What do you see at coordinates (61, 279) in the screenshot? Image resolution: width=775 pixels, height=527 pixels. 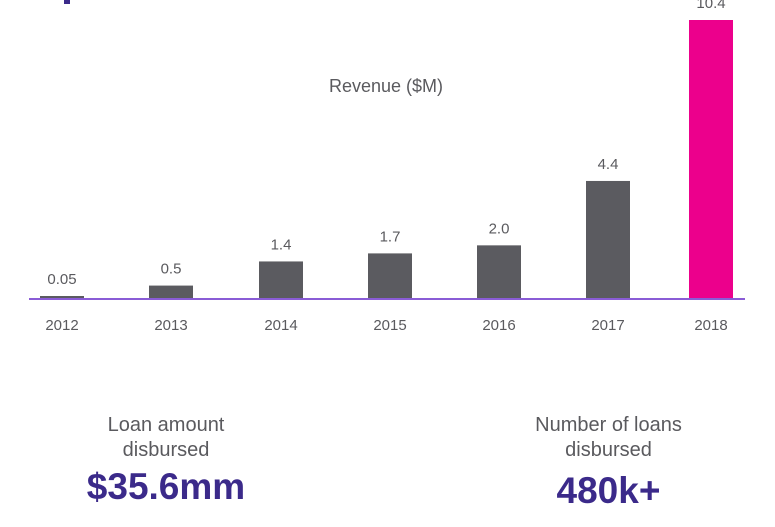 I see `data-label-2012: 0.05` at bounding box center [61, 279].